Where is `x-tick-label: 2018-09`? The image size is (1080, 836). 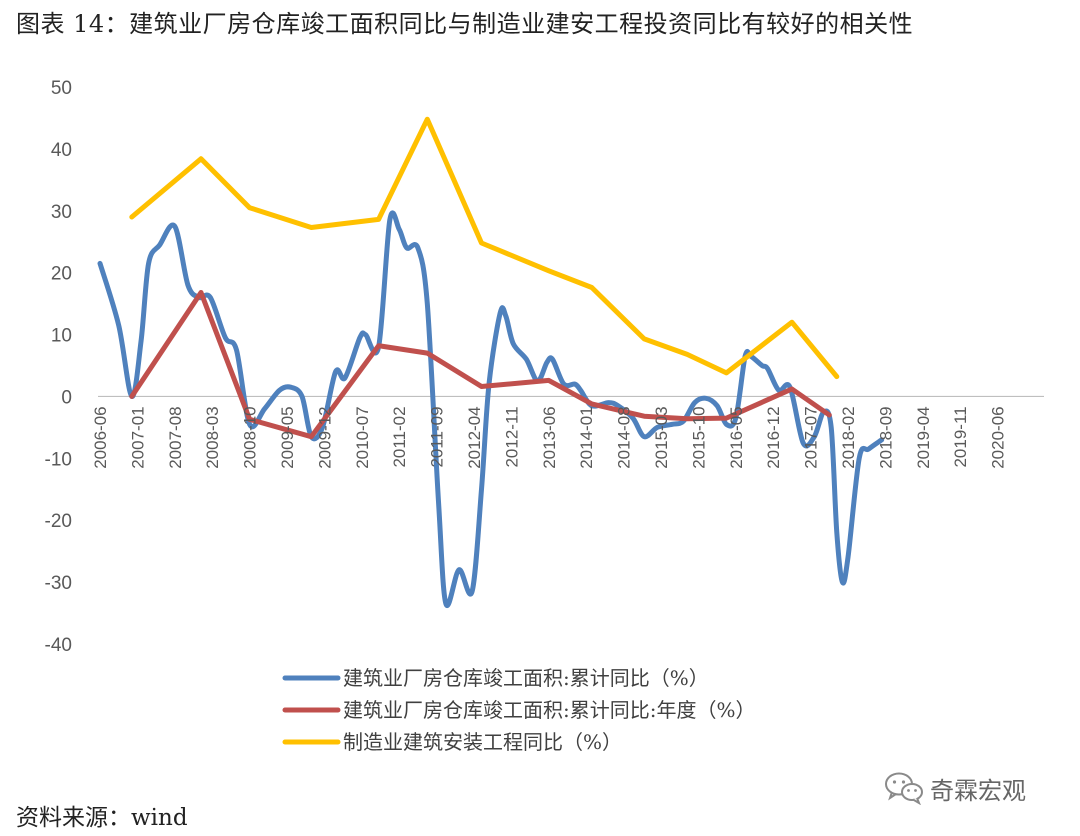
x-tick-label: 2018-09 is located at coordinates (885, 437).